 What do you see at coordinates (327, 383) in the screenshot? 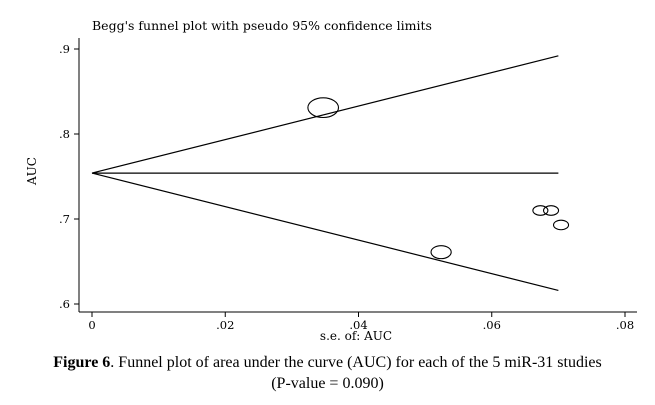
I see `caption-line-2: (P-value = 0.090)` at bounding box center [327, 383].